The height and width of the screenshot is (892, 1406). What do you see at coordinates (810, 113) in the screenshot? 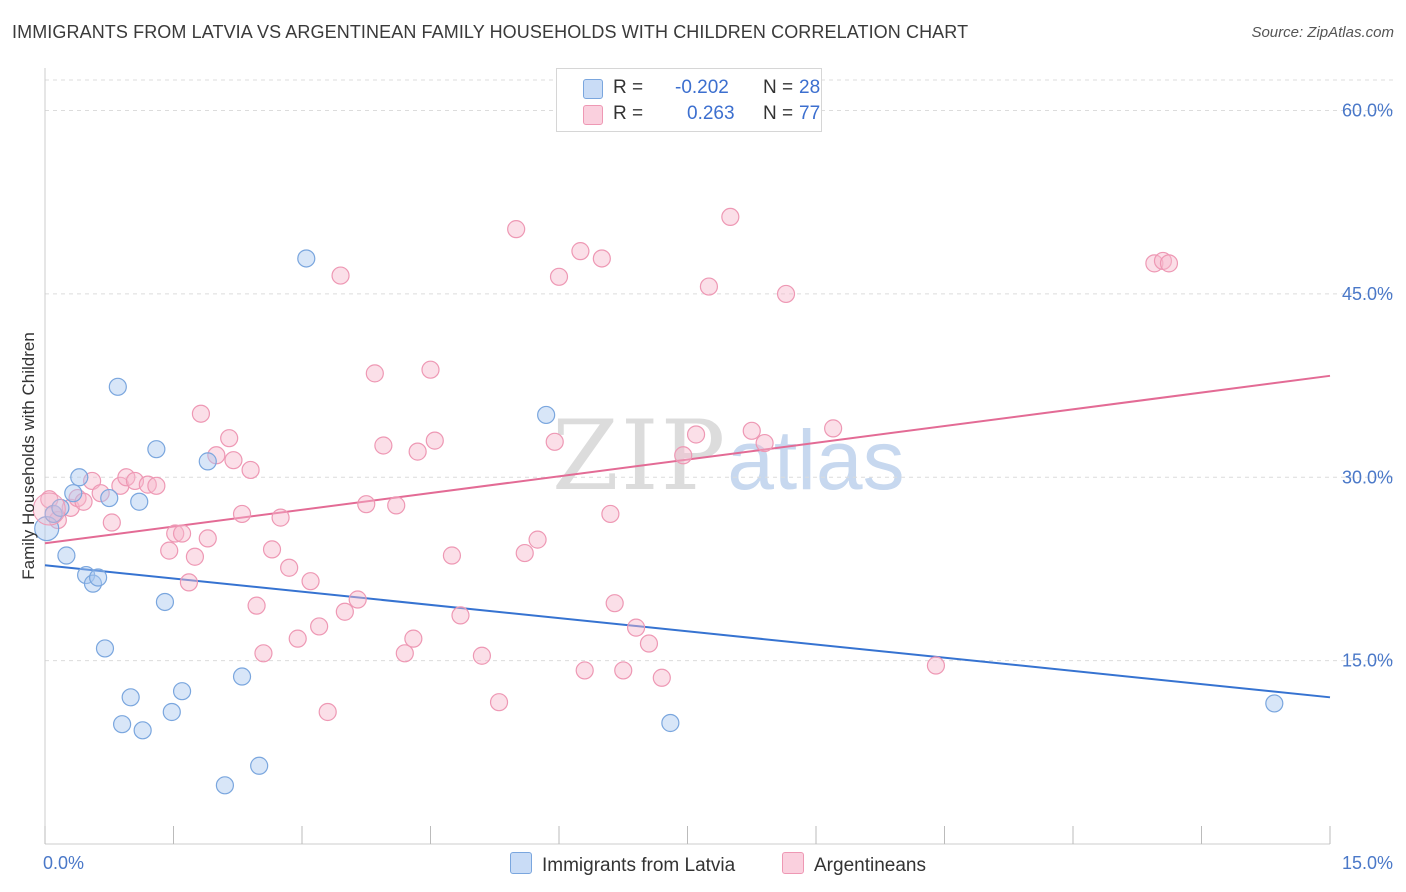
I see `legend-n-value: 77` at bounding box center [810, 113].